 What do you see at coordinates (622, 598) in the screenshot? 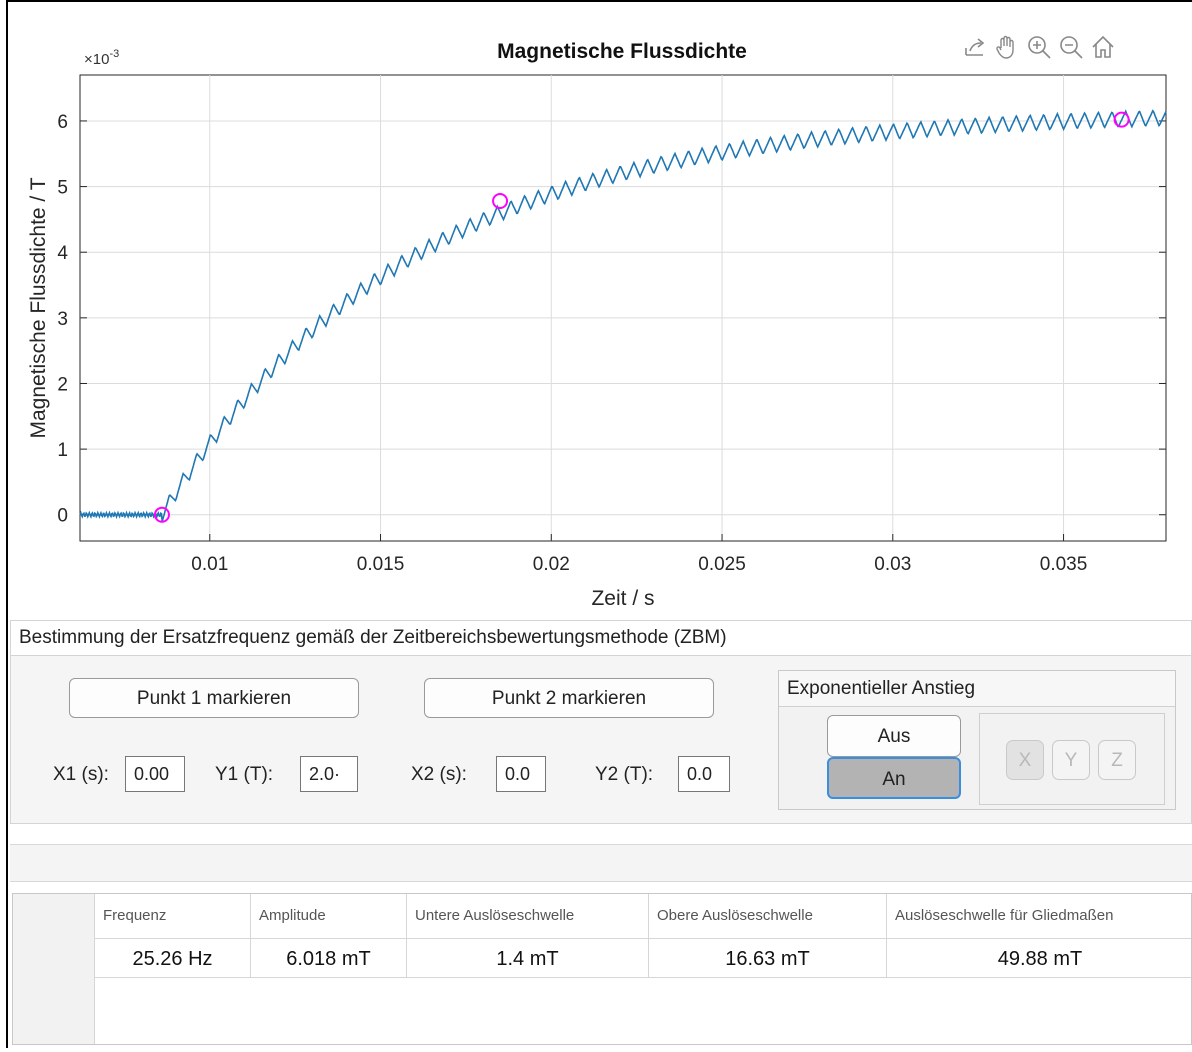
I see `x-axis-label: Zeit / s` at bounding box center [622, 598].